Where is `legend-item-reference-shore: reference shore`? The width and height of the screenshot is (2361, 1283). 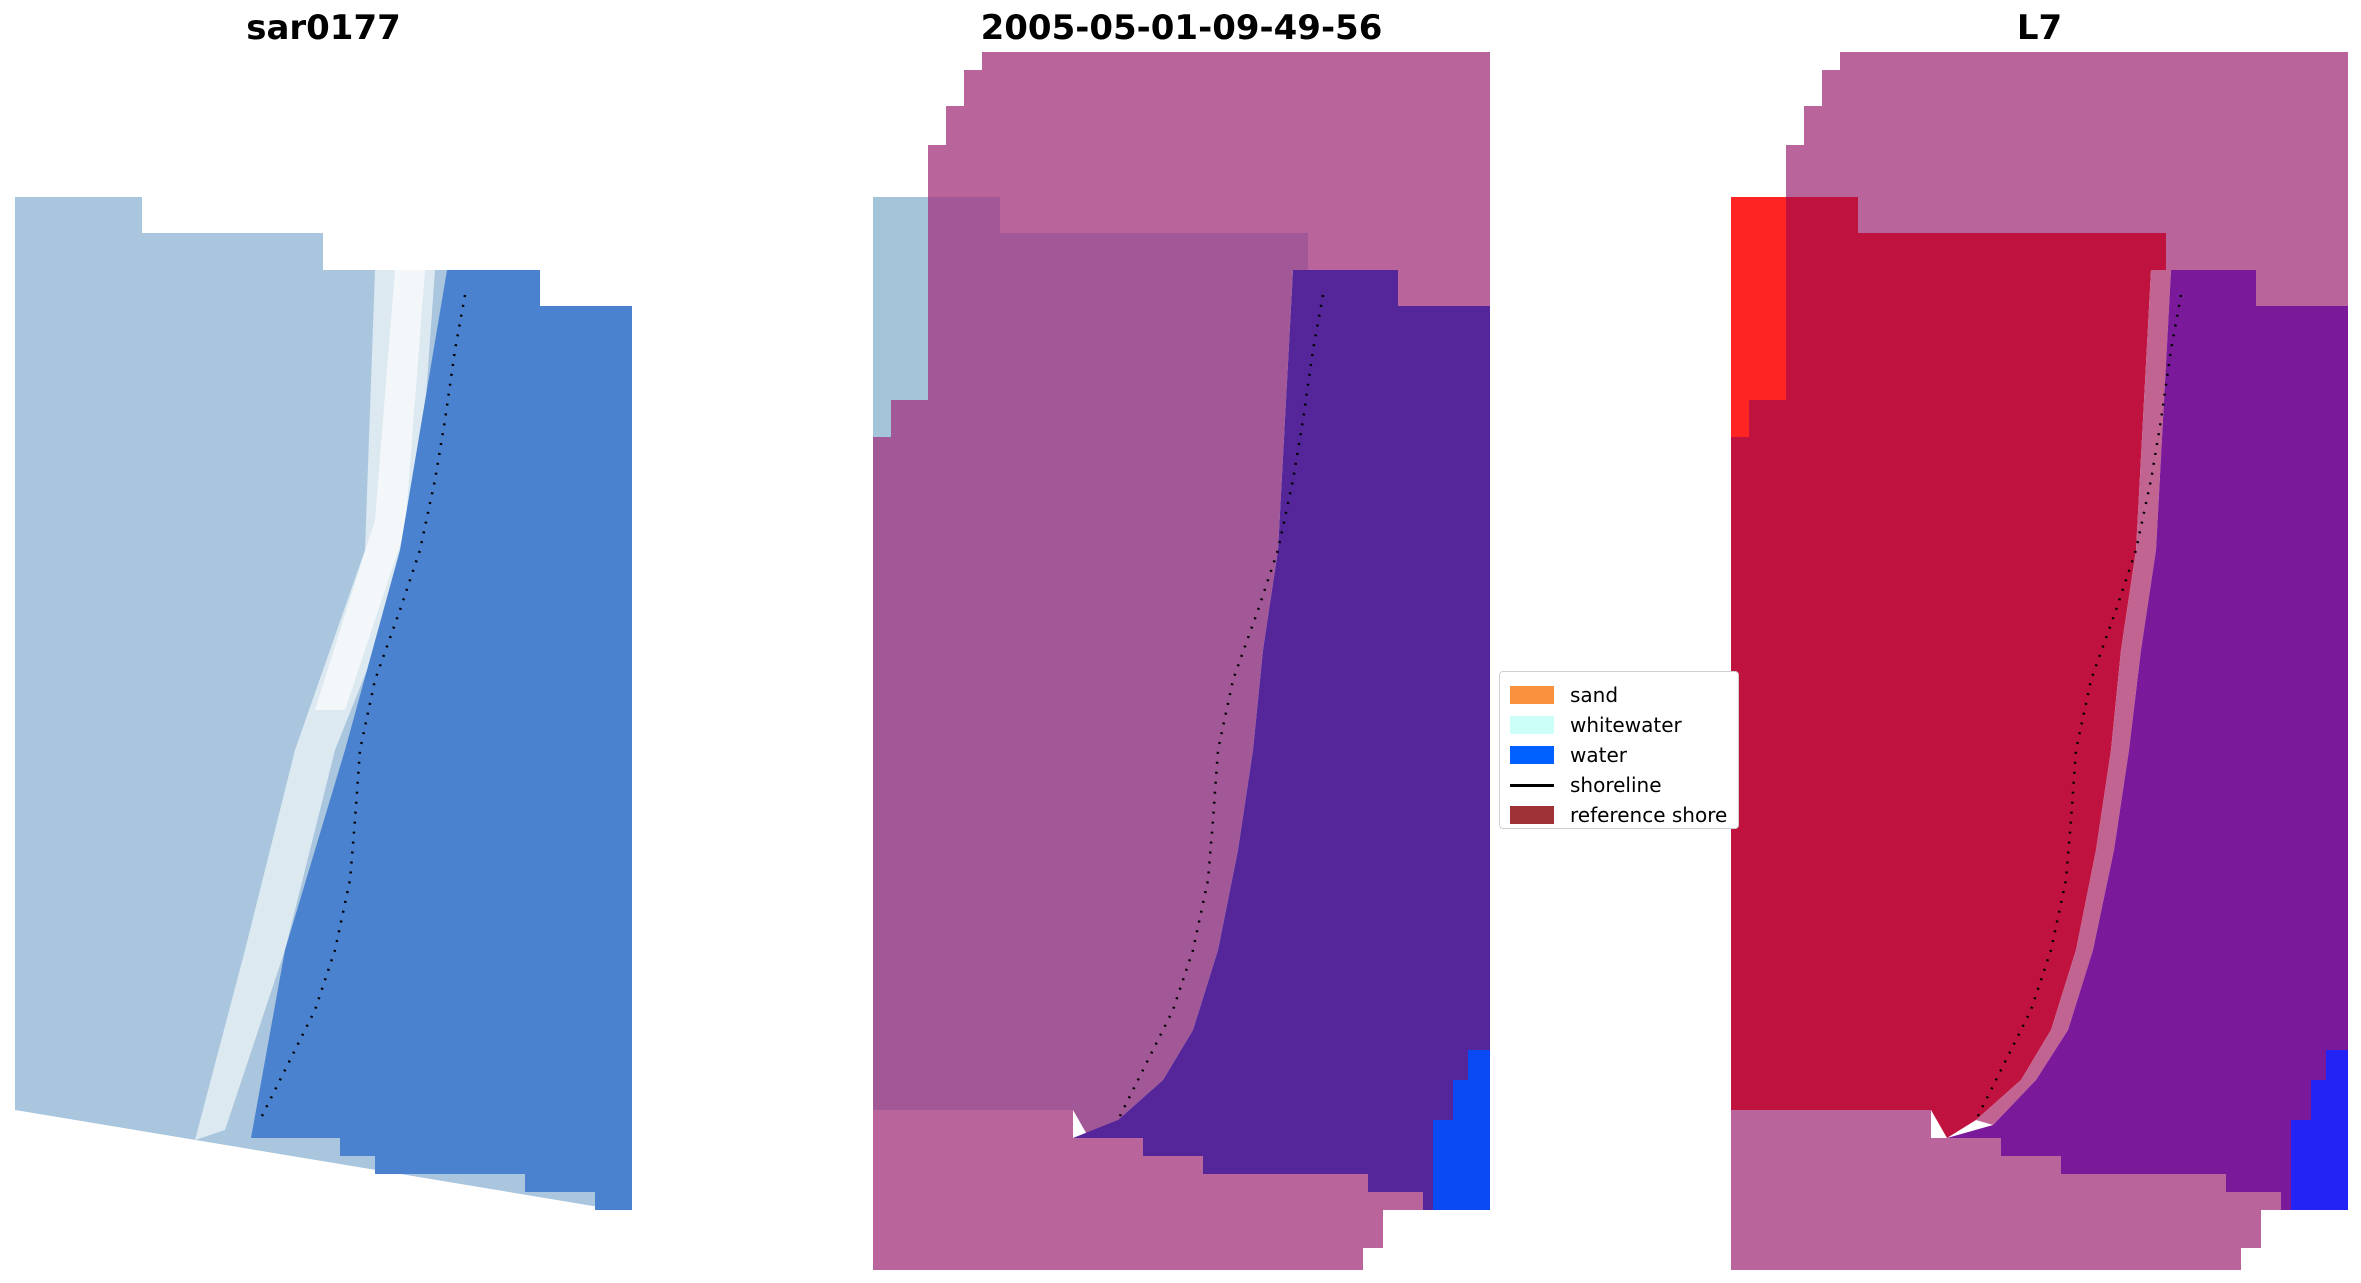 legend-item-reference-shore: reference shore is located at coordinates (1624, 814).